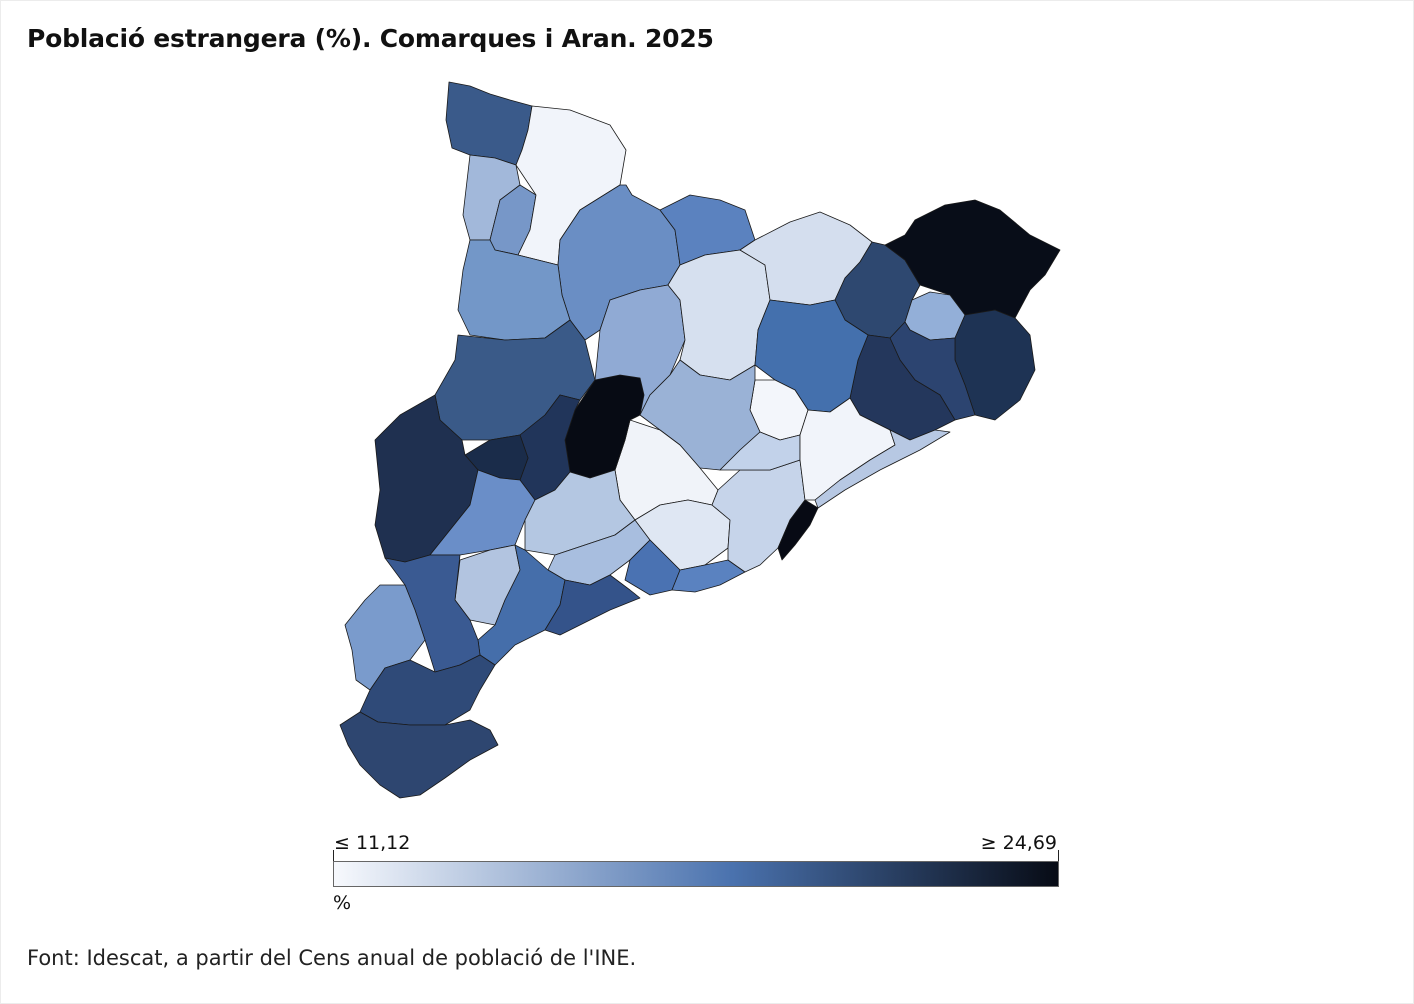 The height and width of the screenshot is (1004, 1414). Describe the element at coordinates (592, 605) in the screenshot. I see `region-tarragones` at that location.